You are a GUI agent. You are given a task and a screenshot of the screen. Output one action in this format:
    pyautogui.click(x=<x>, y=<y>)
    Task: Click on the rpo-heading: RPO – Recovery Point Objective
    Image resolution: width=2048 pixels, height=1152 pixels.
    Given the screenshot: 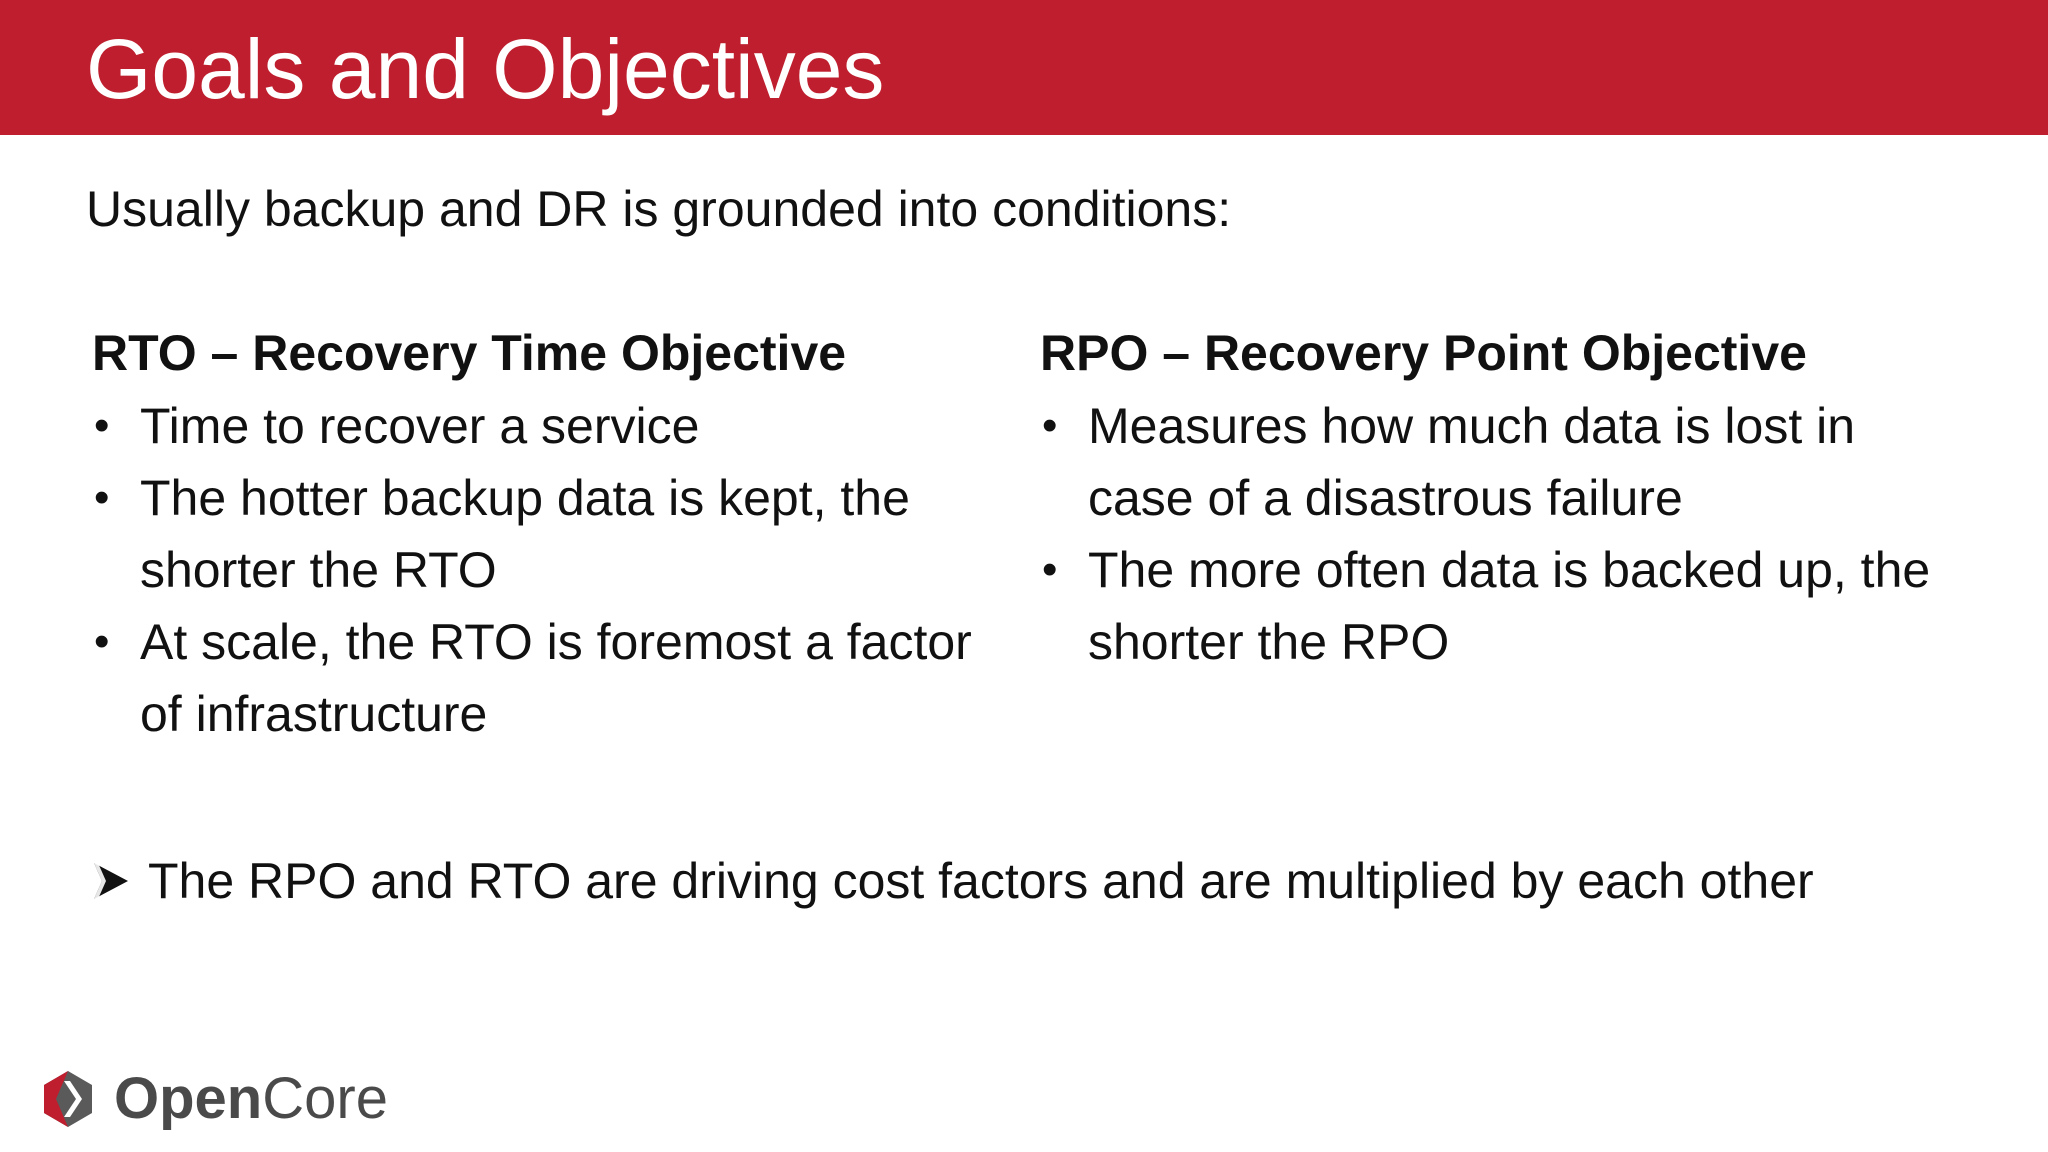 What is the action you would take?
    pyautogui.click(x=1423, y=353)
    